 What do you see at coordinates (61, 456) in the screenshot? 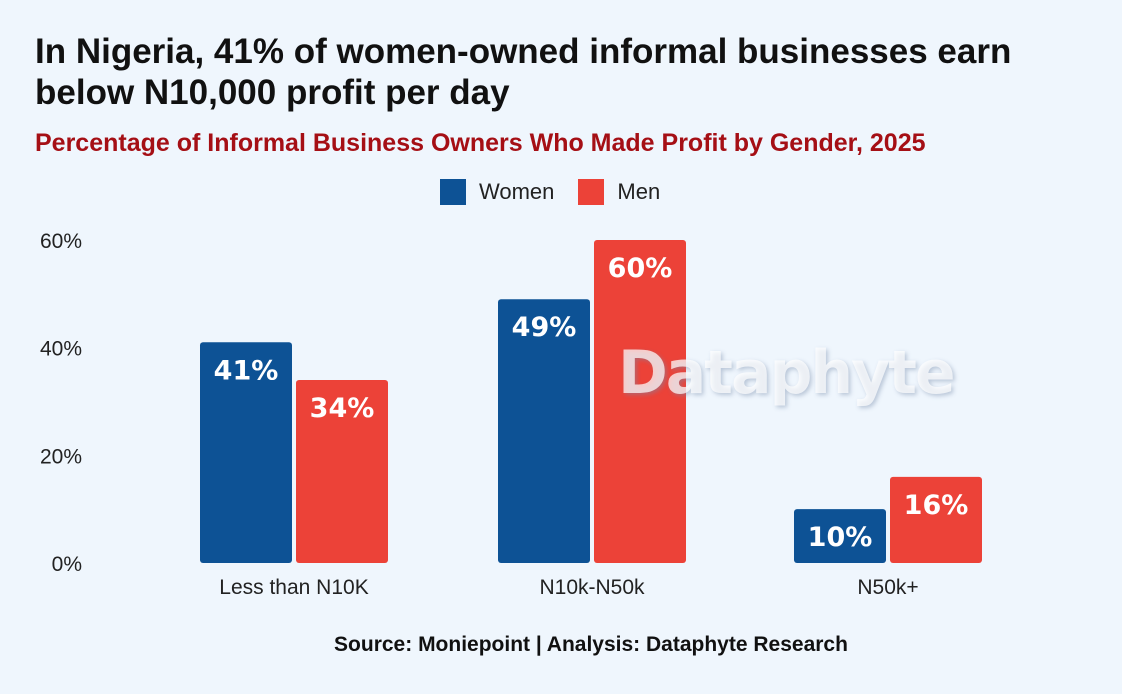
I see `y-tick-label: 20%` at bounding box center [61, 456].